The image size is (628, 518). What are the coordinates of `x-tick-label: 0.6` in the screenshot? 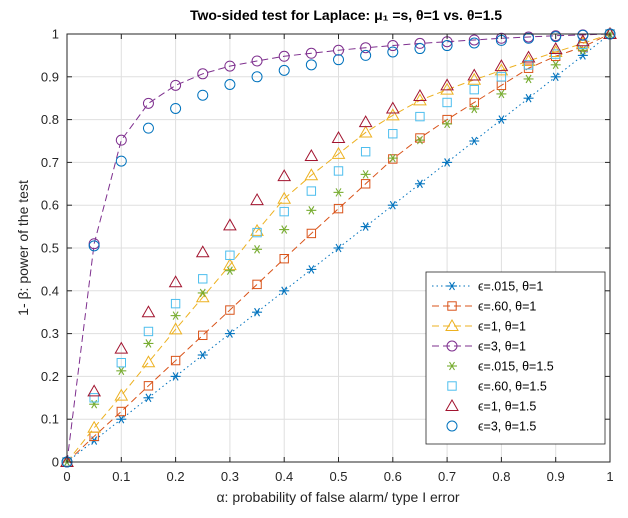 It's located at (393, 476).